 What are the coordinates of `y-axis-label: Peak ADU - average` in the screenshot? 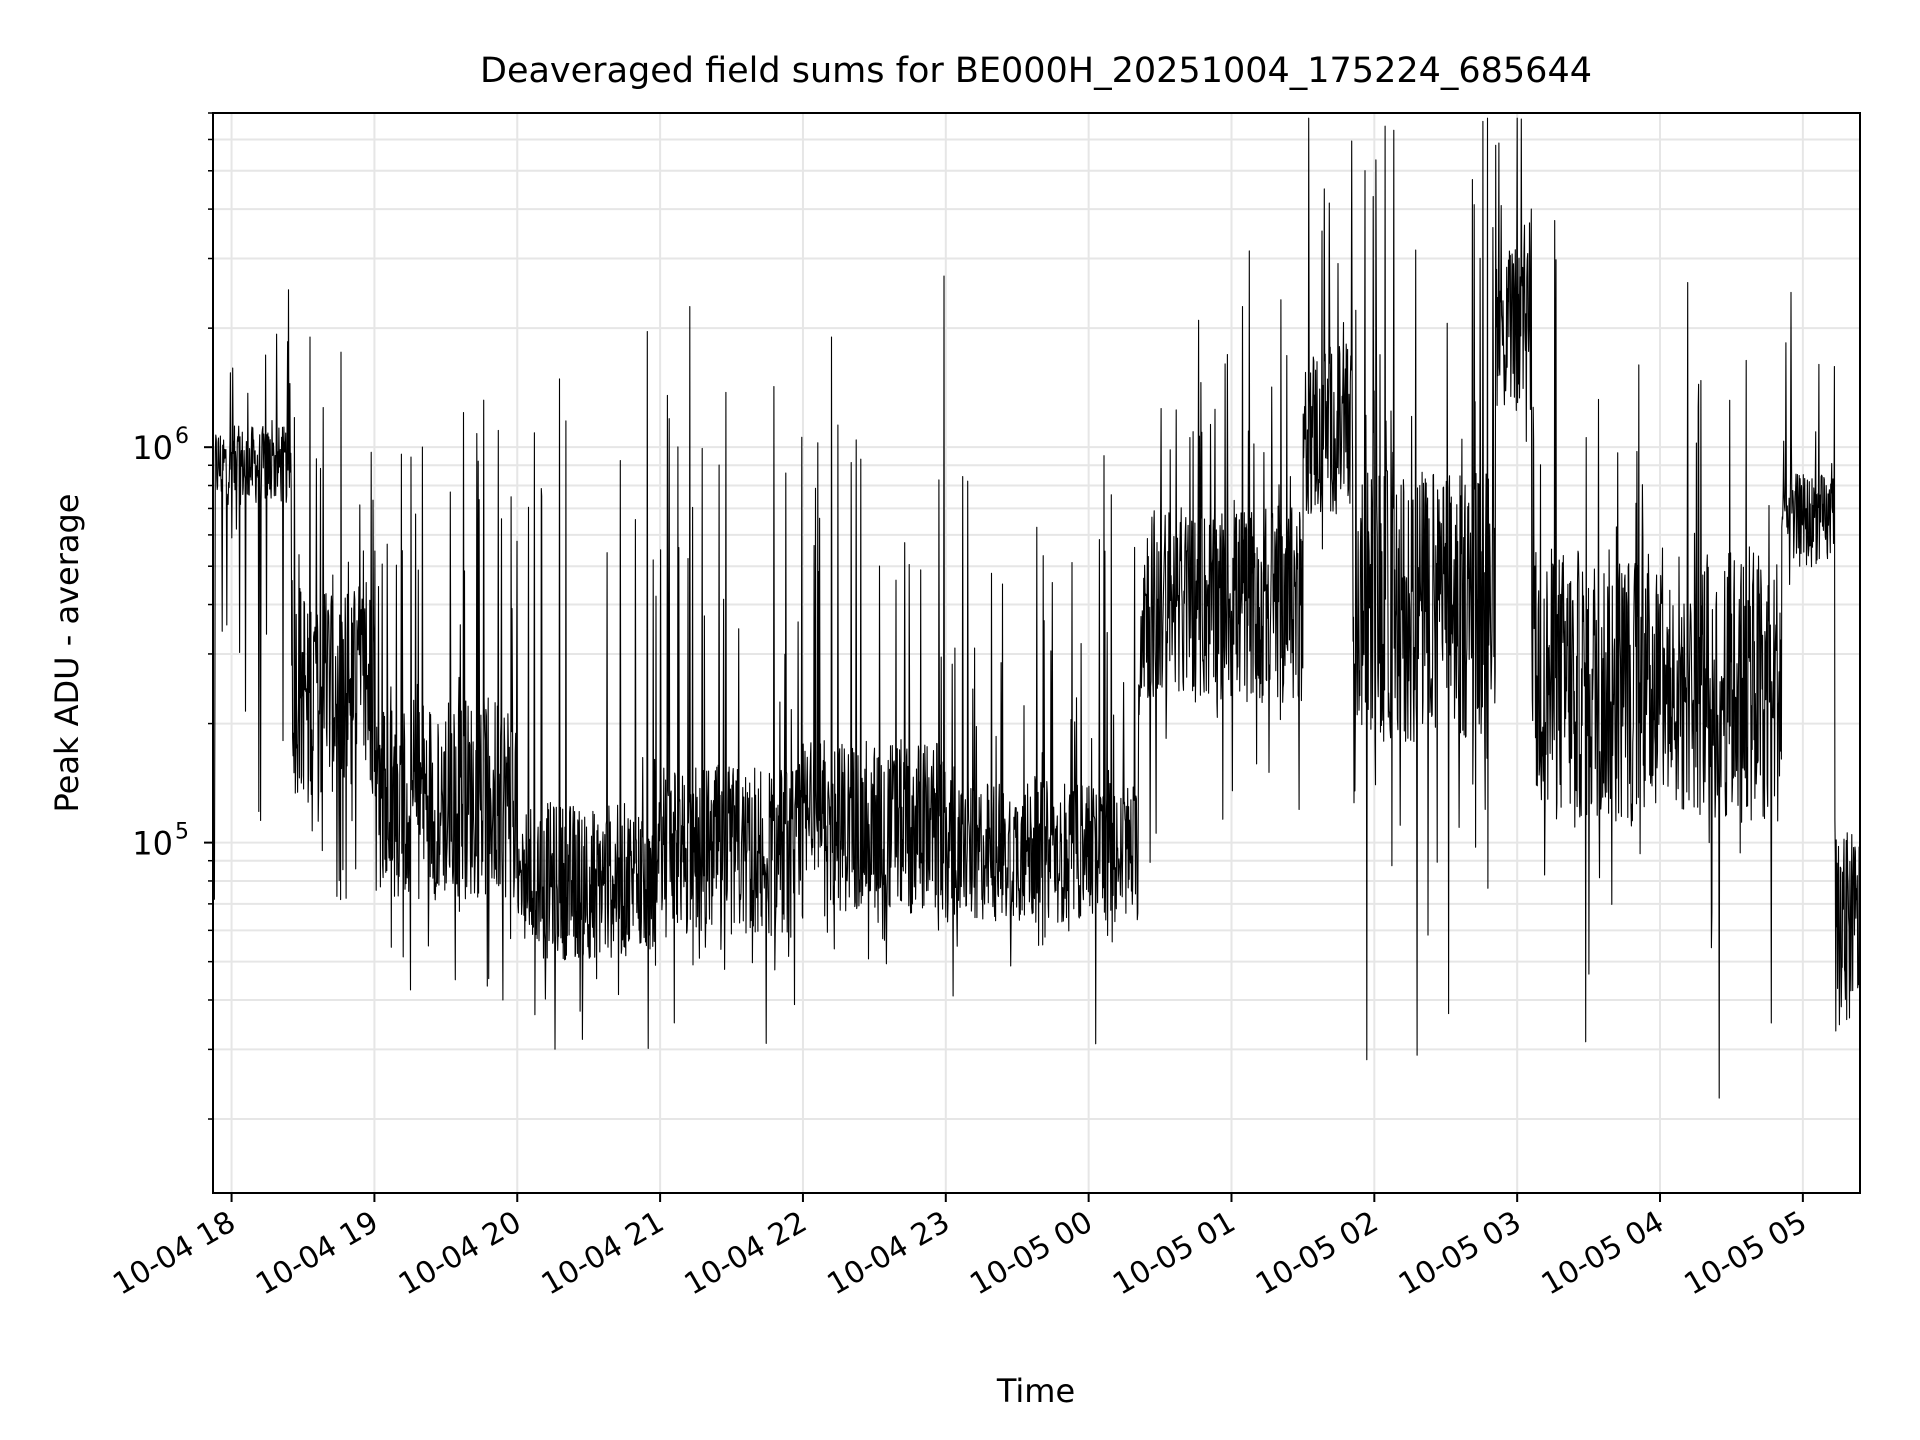 It's located at (67, 653).